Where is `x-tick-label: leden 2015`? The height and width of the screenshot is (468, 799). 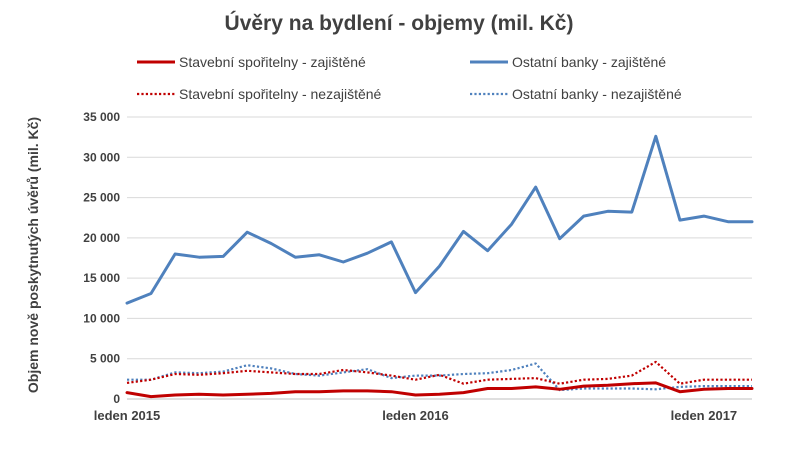 x-tick-label: leden 2015 is located at coordinates (127, 415).